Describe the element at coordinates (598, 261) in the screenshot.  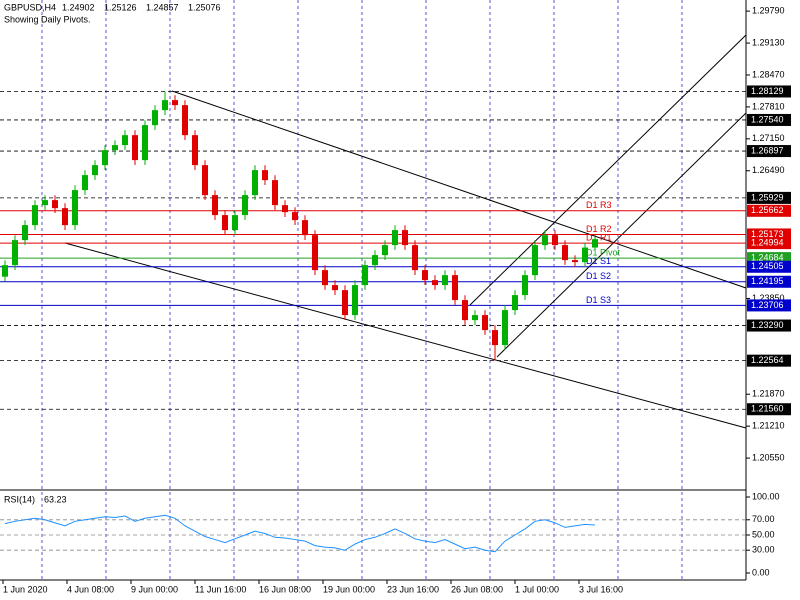
I see `pivot-label: D1 S1` at that location.